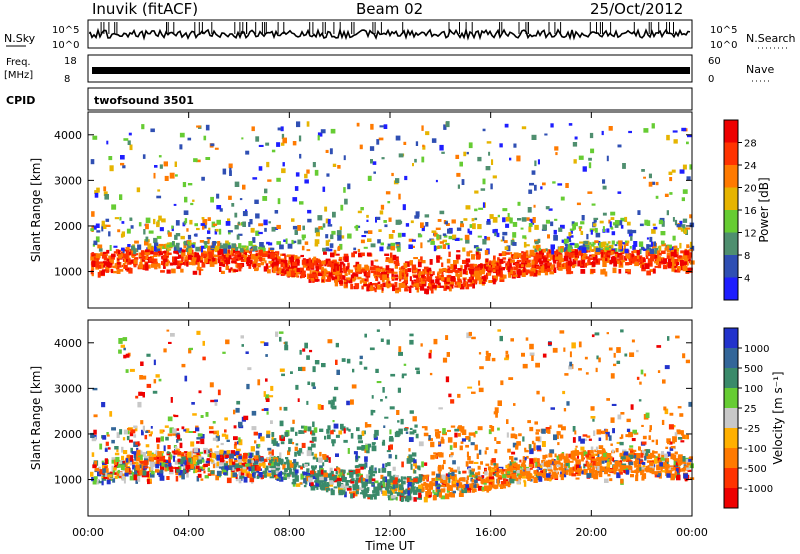  Describe the element at coordinates (731, 288) in the screenshot. I see `colorbar-swatch` at that location.